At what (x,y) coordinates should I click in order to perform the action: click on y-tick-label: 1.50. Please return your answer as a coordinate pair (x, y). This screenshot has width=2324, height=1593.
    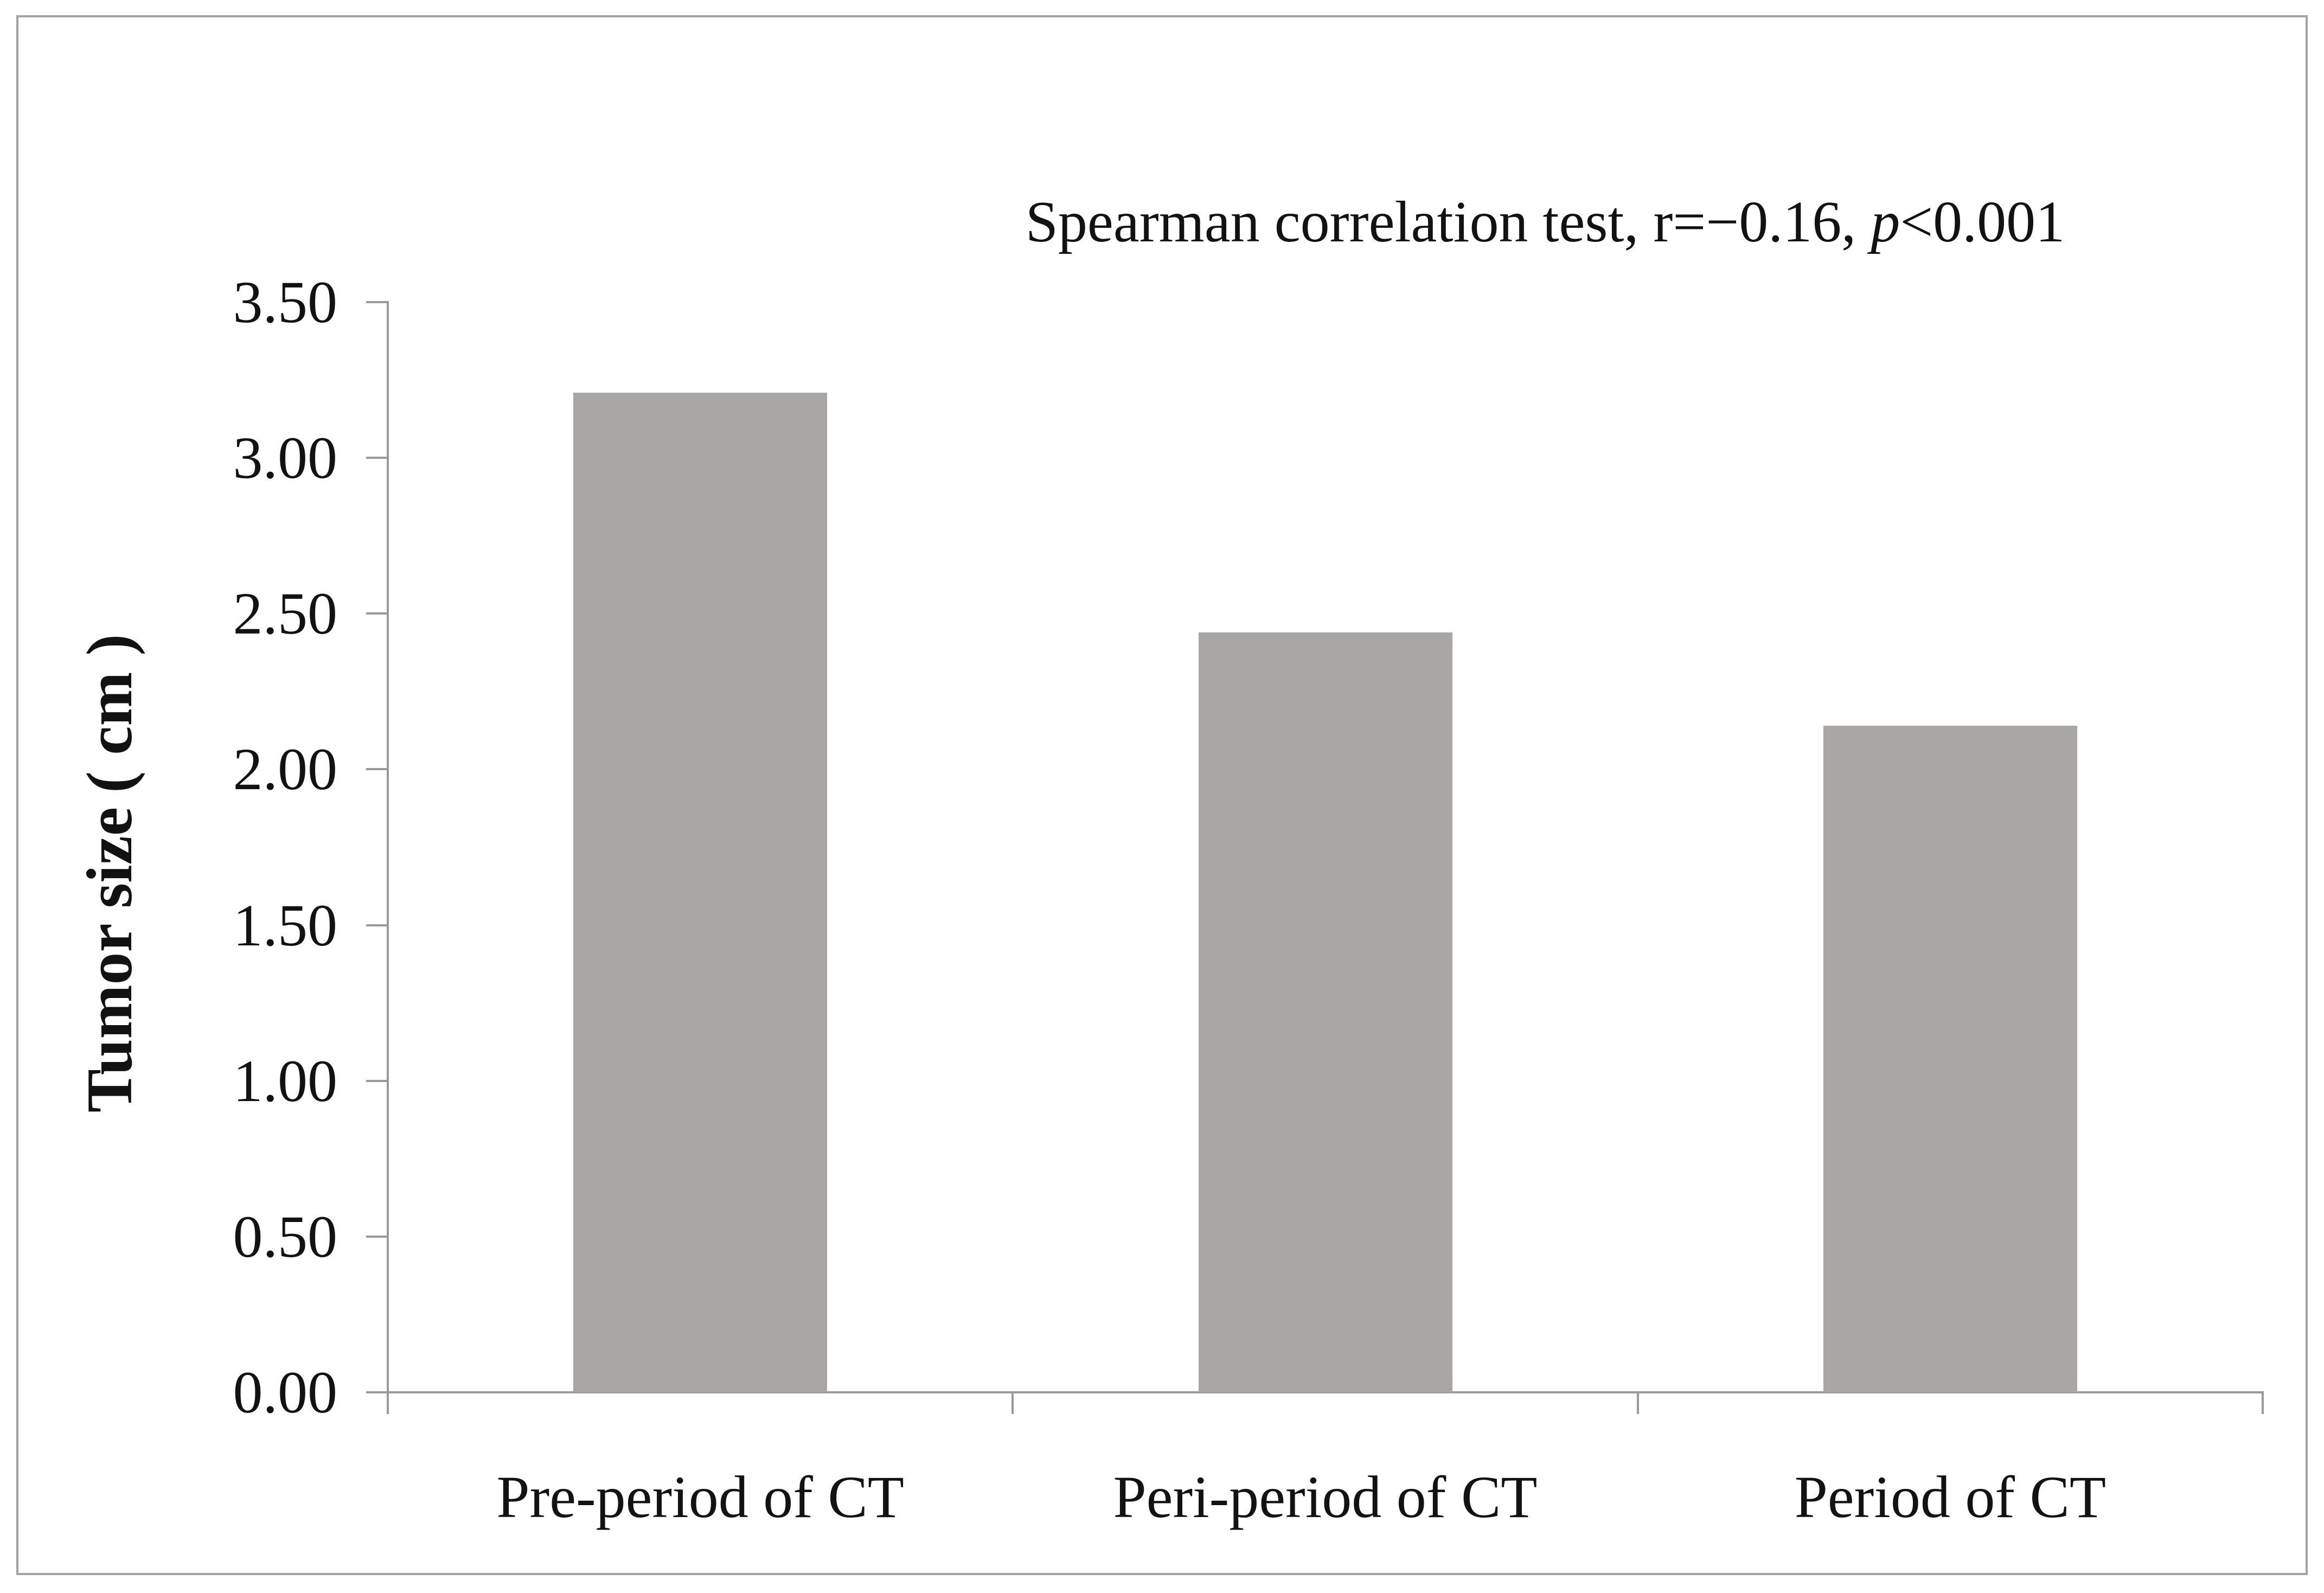
    Looking at the image, I should click on (285, 925).